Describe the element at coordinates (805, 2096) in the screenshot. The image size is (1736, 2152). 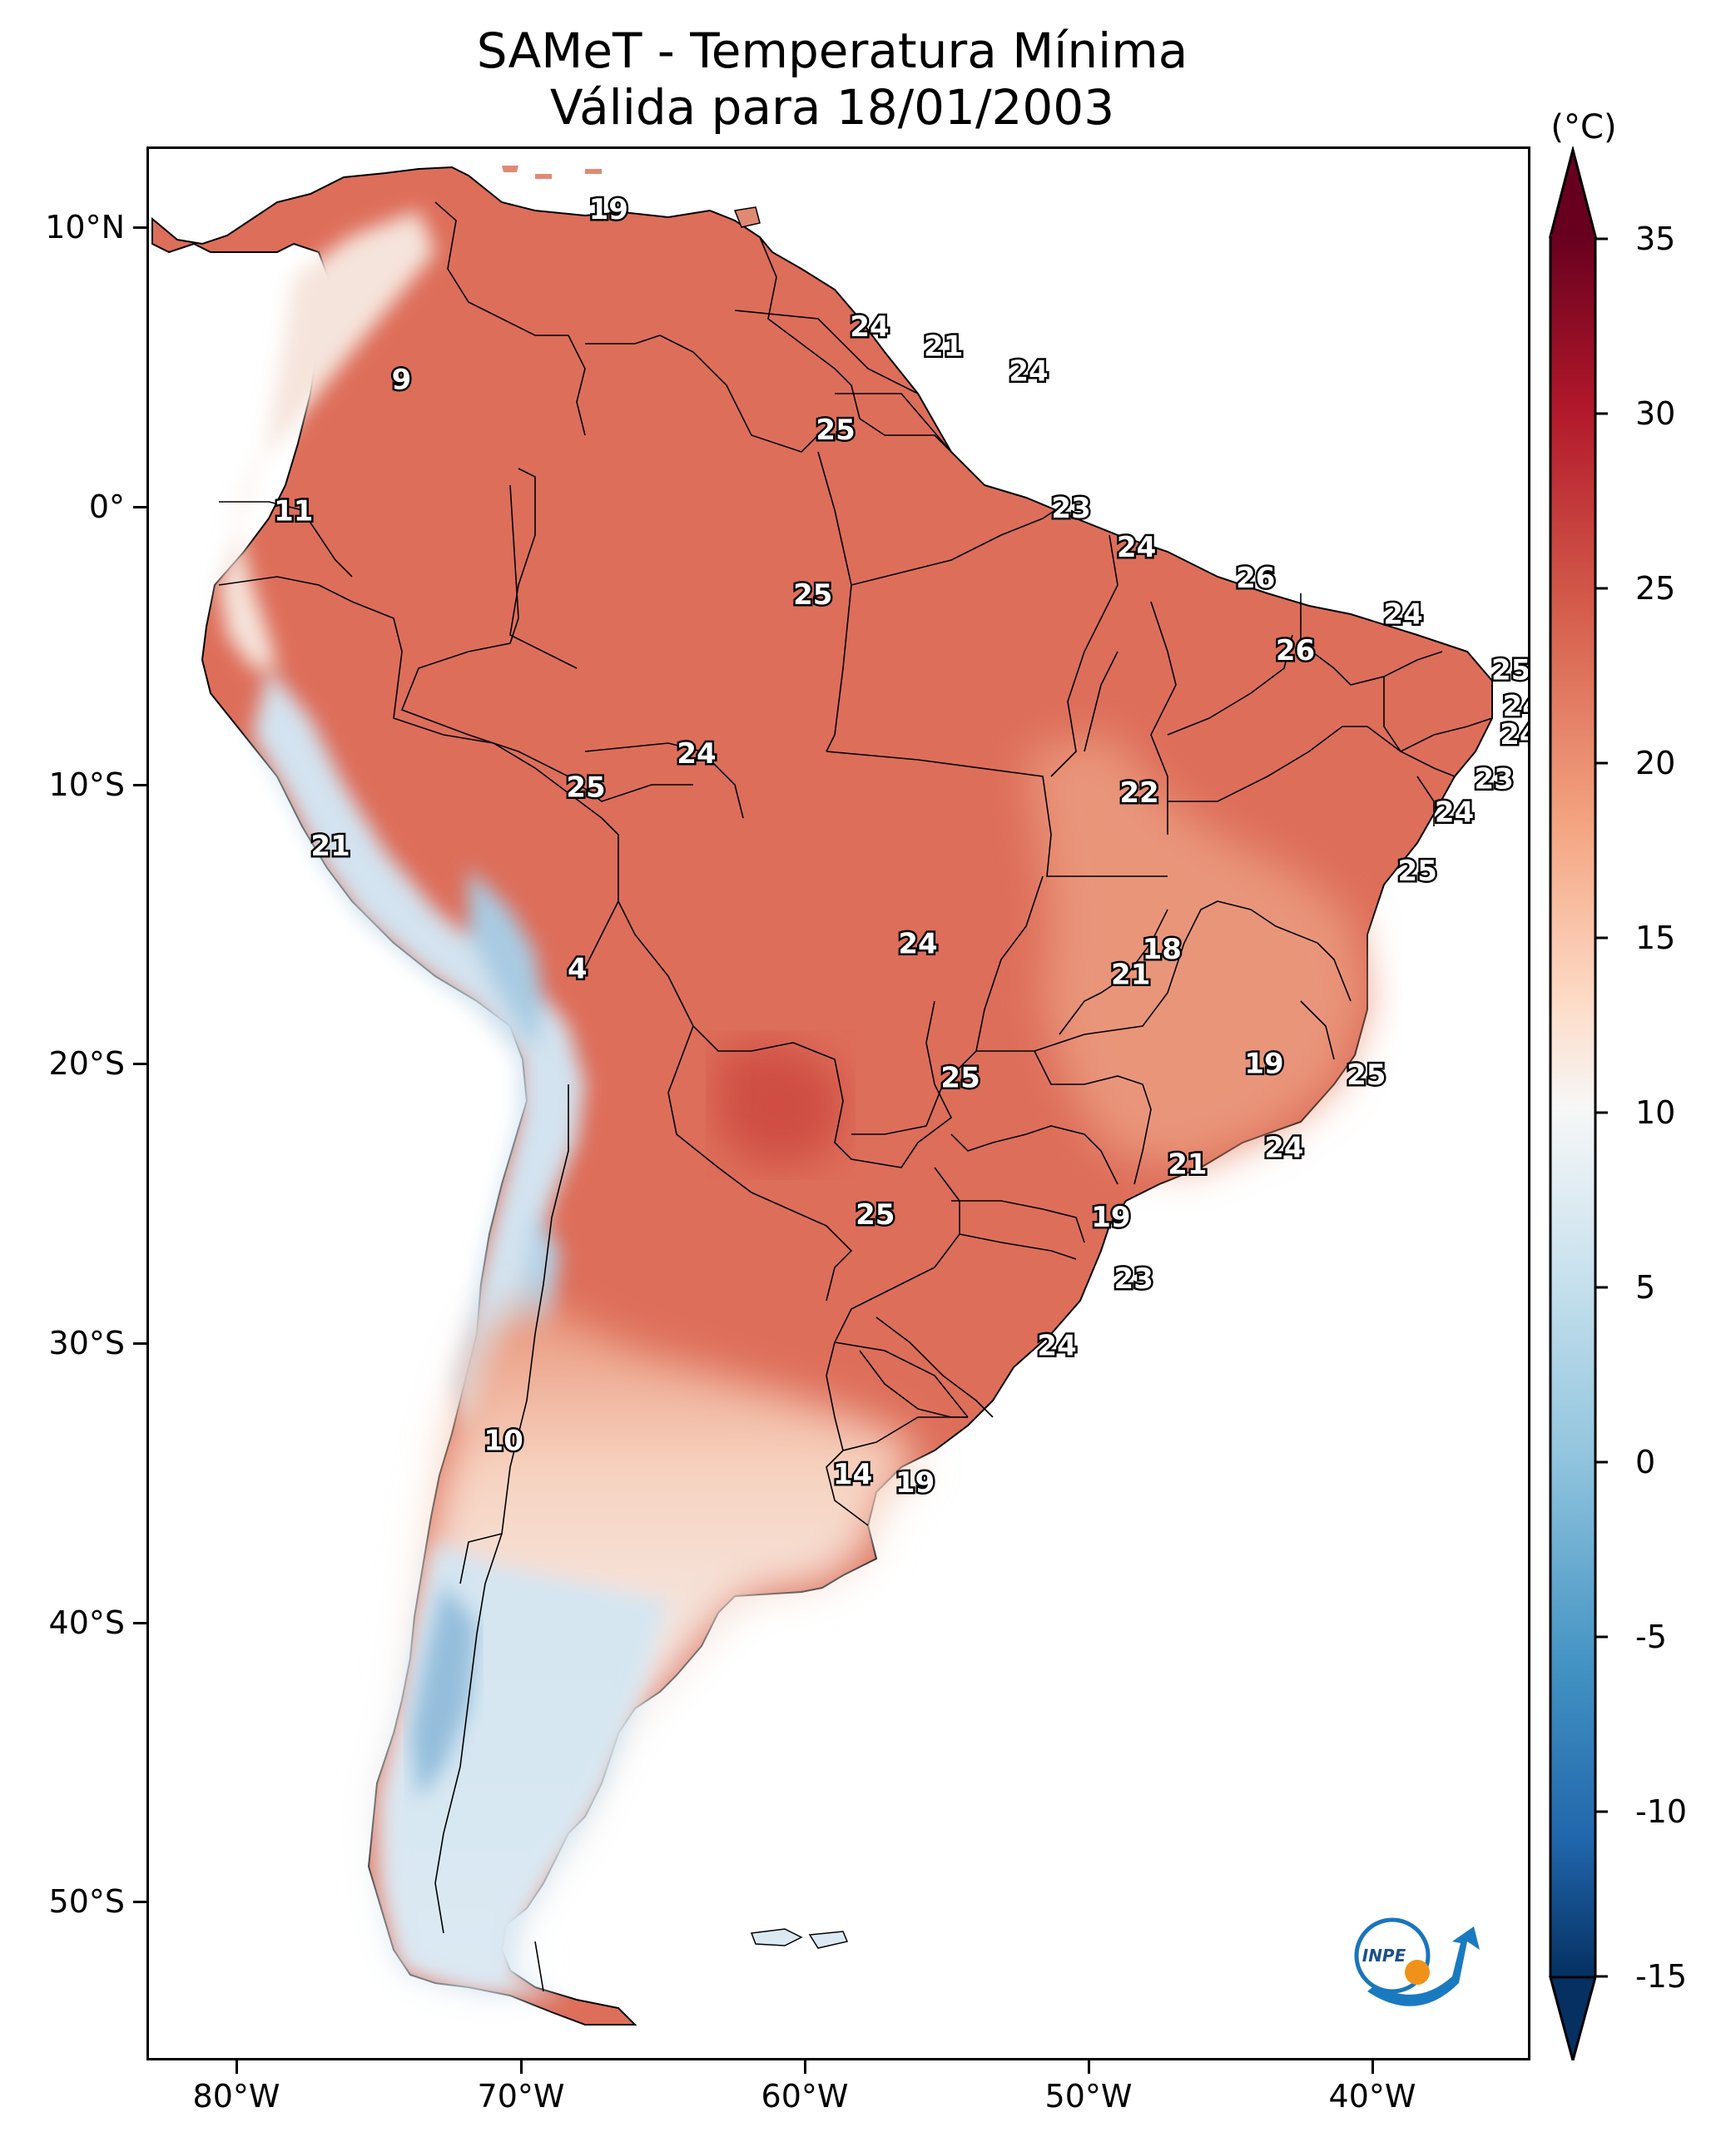
I see `lon-label-60w: 60°W` at that location.